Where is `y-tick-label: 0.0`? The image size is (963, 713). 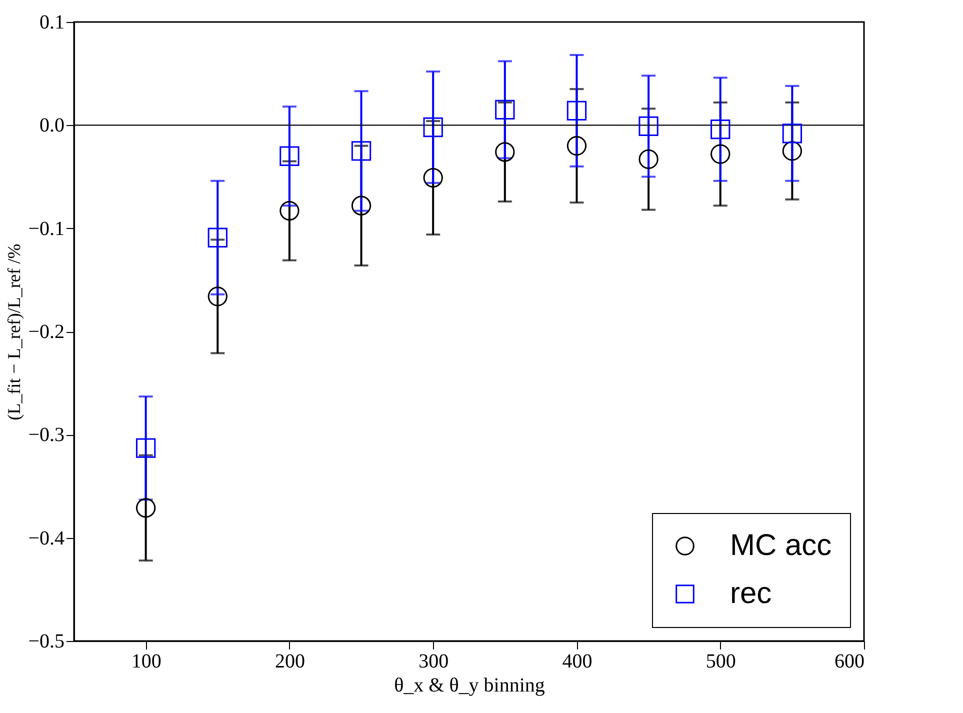
y-tick-label: 0.0 is located at coordinates (52, 125).